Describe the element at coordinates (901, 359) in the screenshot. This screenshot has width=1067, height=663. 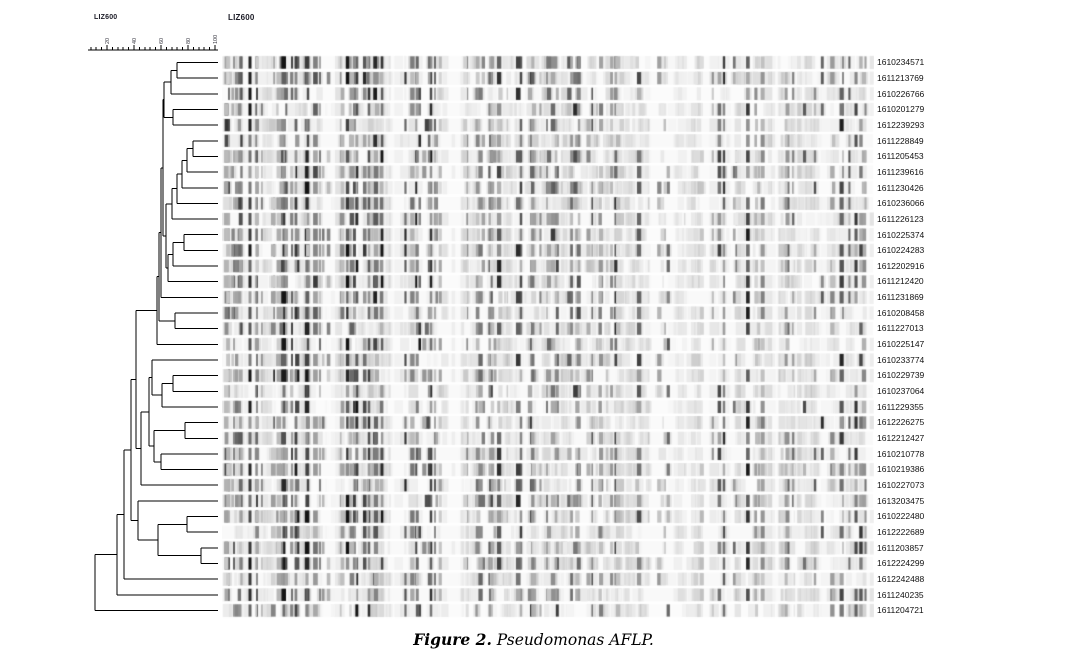
I see `sample-id-label: 1610233774` at that location.